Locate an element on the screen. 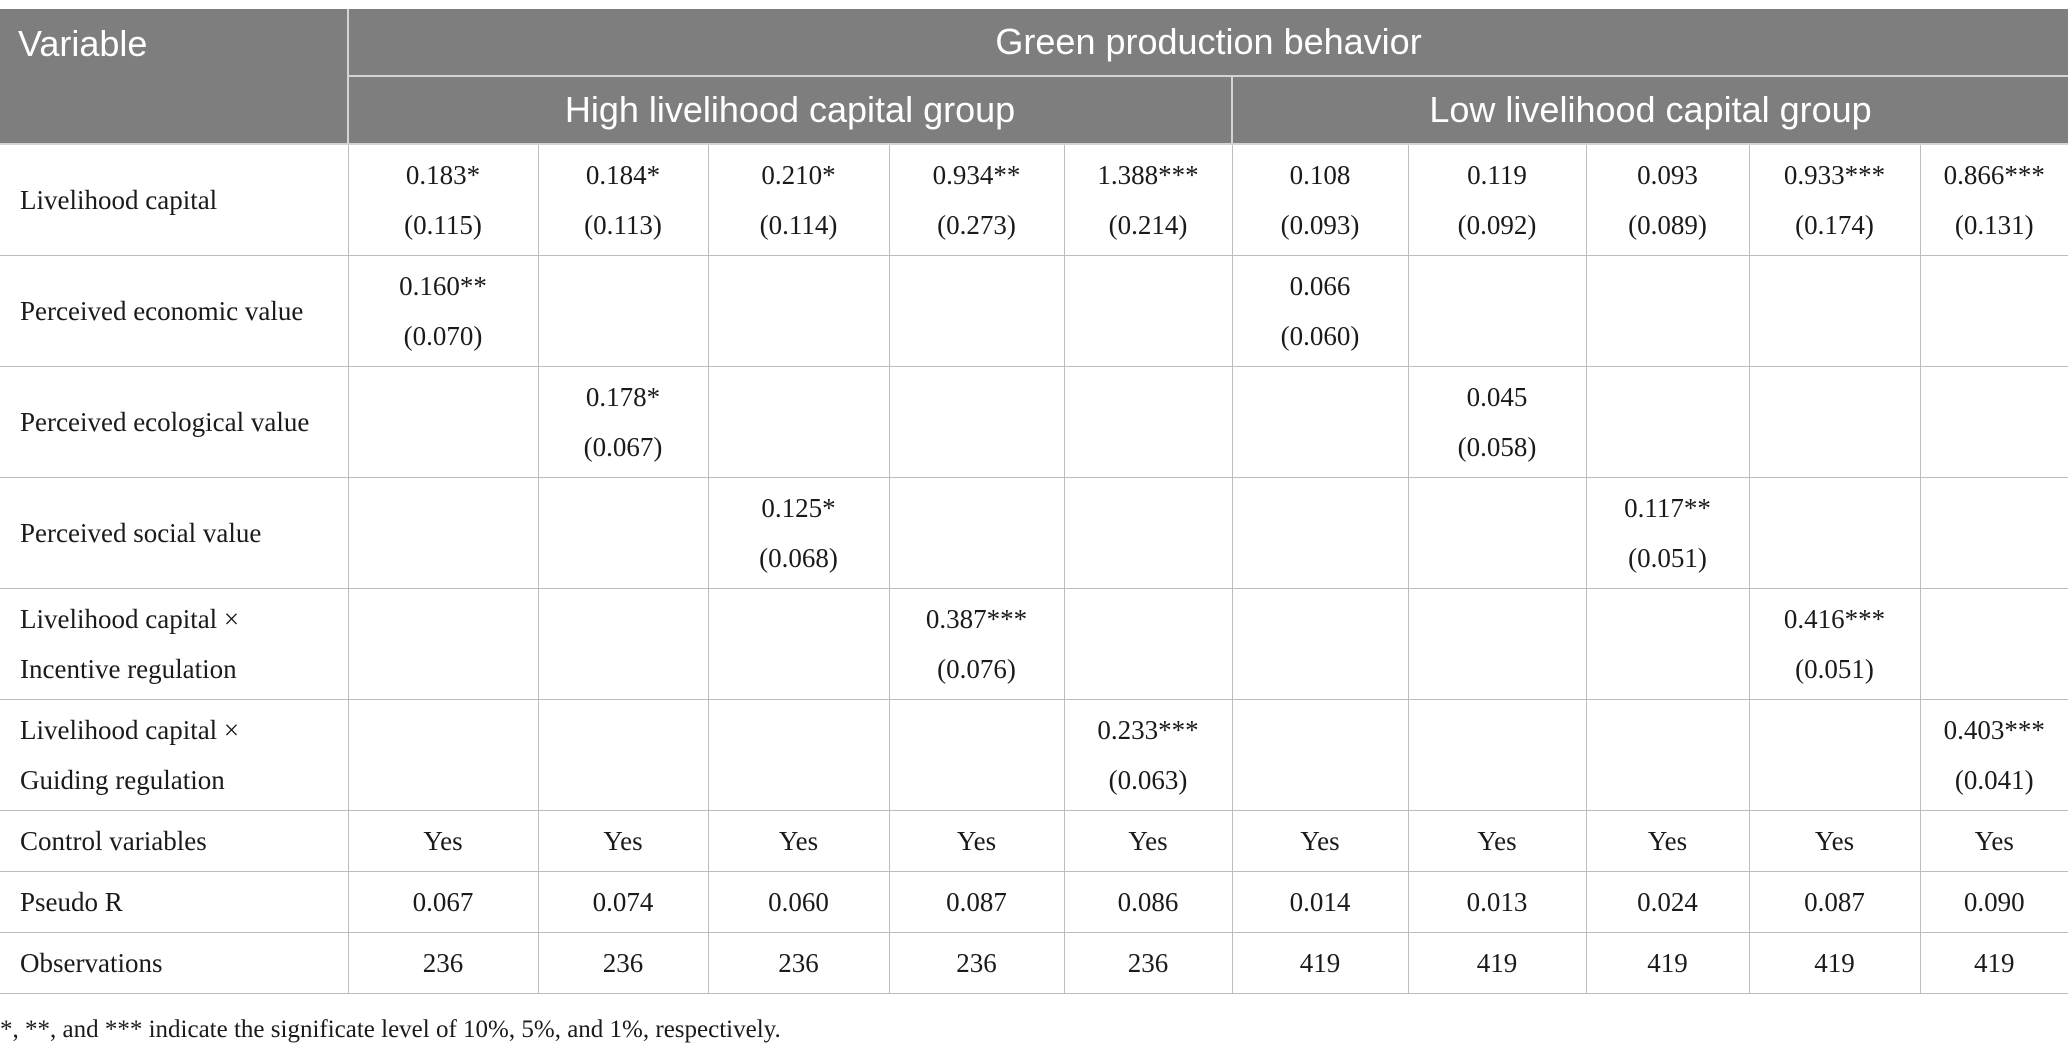  table-cell: 0.934** (0.273) is located at coordinates (976, 199).